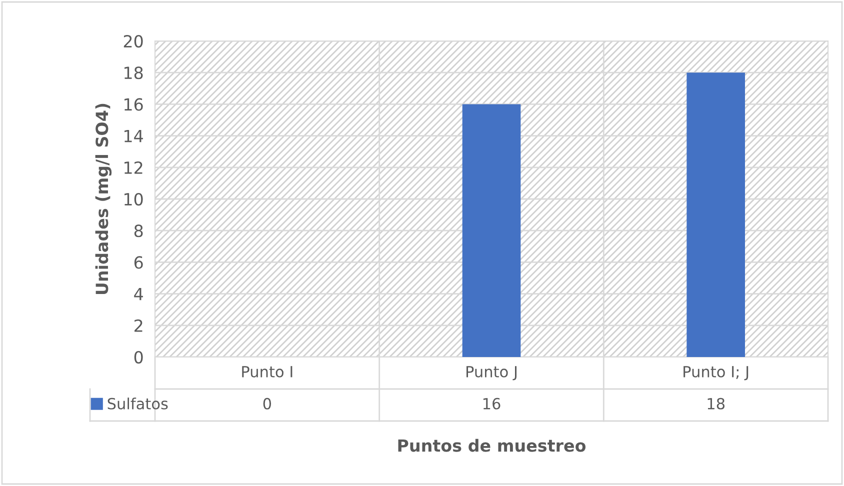 The image size is (844, 486). Describe the element at coordinates (491, 404) in the screenshot. I see `data-label: 16` at that location.